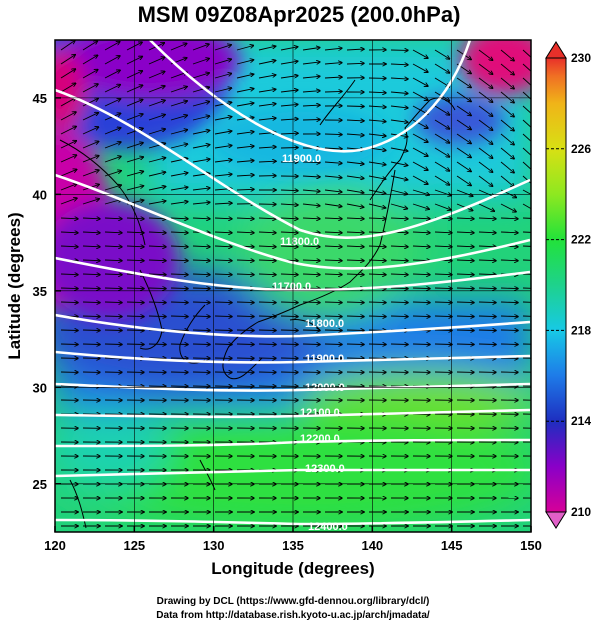 Image resolution: width=599 pixels, height=625 pixels. I want to click on chart-title: MSM 09Z08Apr2025 (200.0hPa), so click(299, 14).